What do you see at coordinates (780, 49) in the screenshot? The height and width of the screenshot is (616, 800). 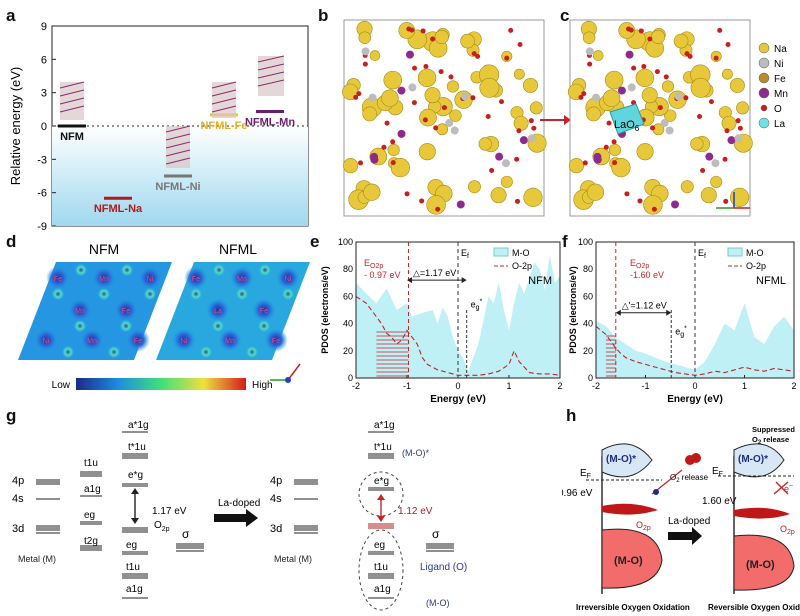 I see `legend-label: Na` at bounding box center [780, 49].